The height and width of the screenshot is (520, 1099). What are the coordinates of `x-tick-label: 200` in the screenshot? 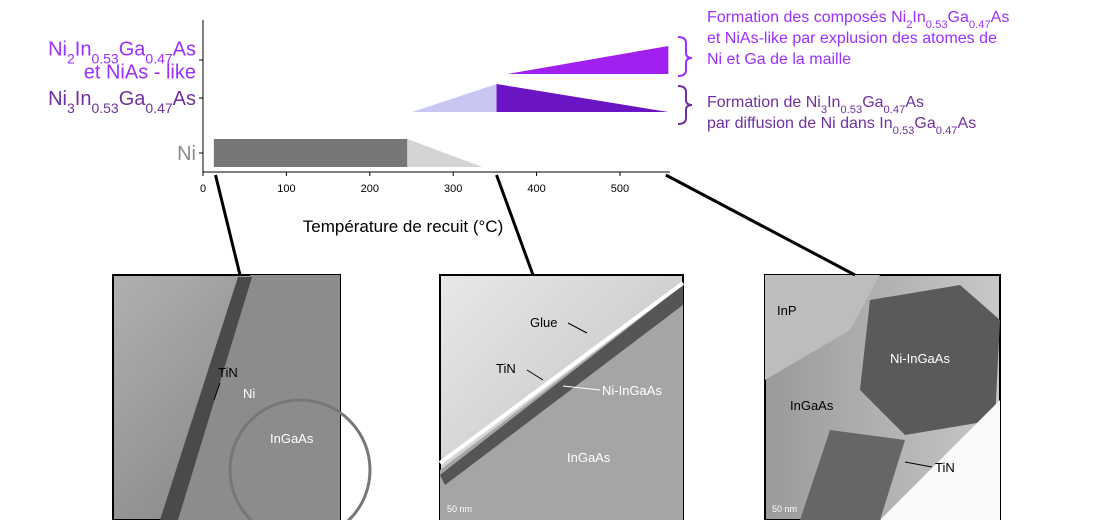 It's located at (370, 189).